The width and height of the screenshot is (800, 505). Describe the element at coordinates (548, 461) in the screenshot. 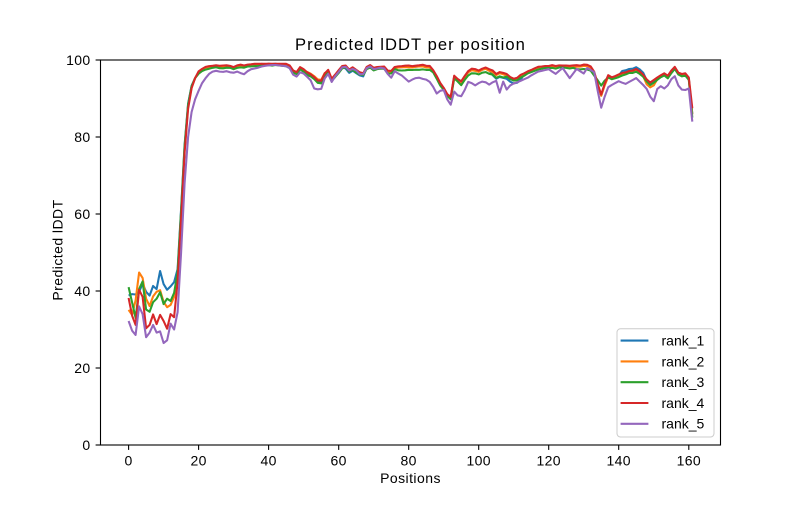

I see `svg-text: 120` at that location.